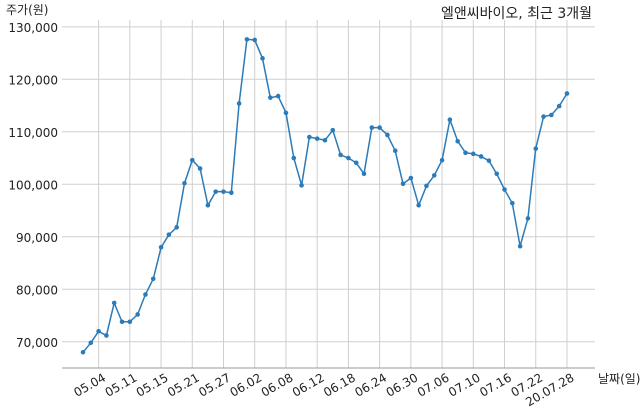  Describe the element at coordinates (464, 384) in the screenshot. I see `x-tick-label: 07.10` at that location.